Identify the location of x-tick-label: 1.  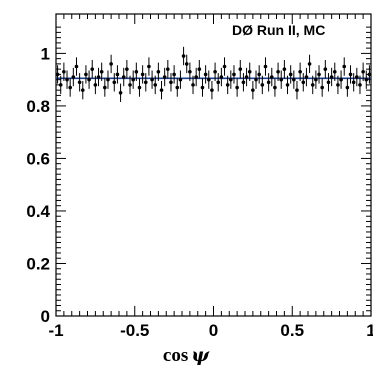
(369, 330).